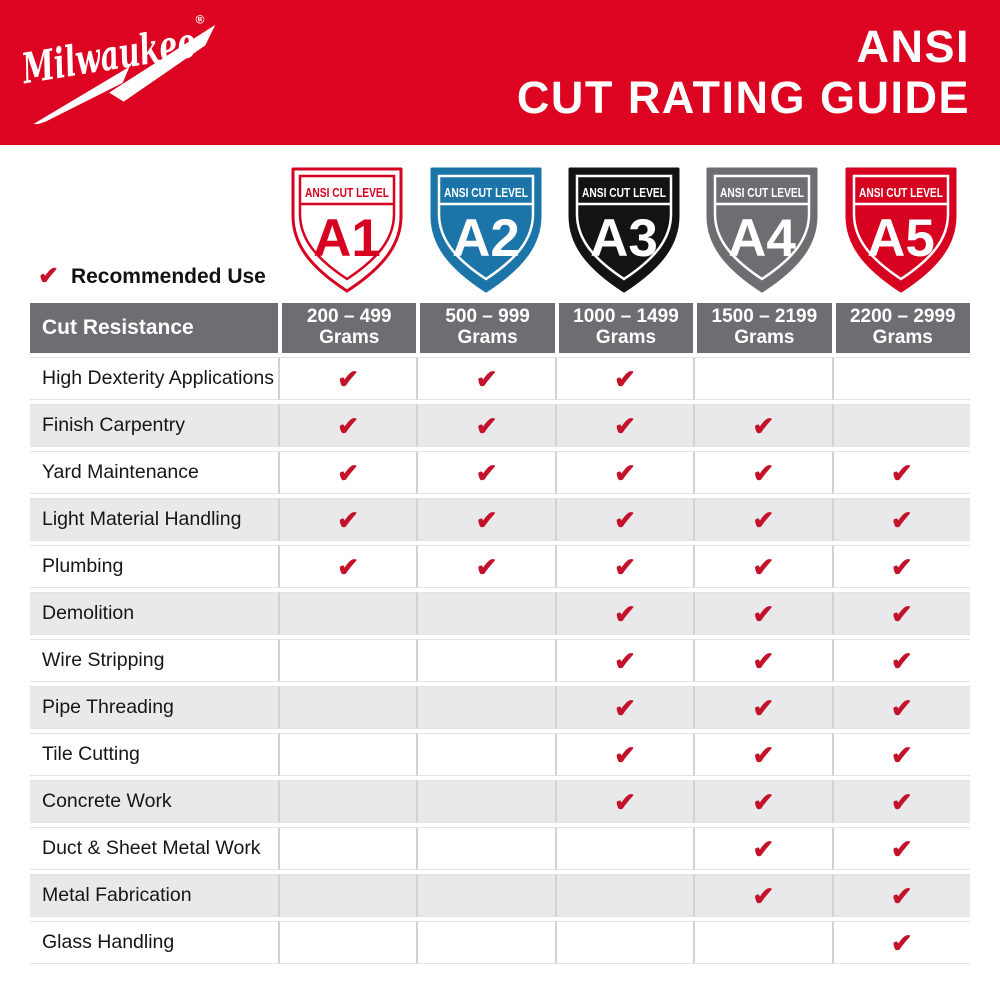 Image resolution: width=1000 pixels, height=1000 pixels. Describe the element at coordinates (154, 328) in the screenshot. I see `column-header-cut-resistance: Cut Resistance` at that location.